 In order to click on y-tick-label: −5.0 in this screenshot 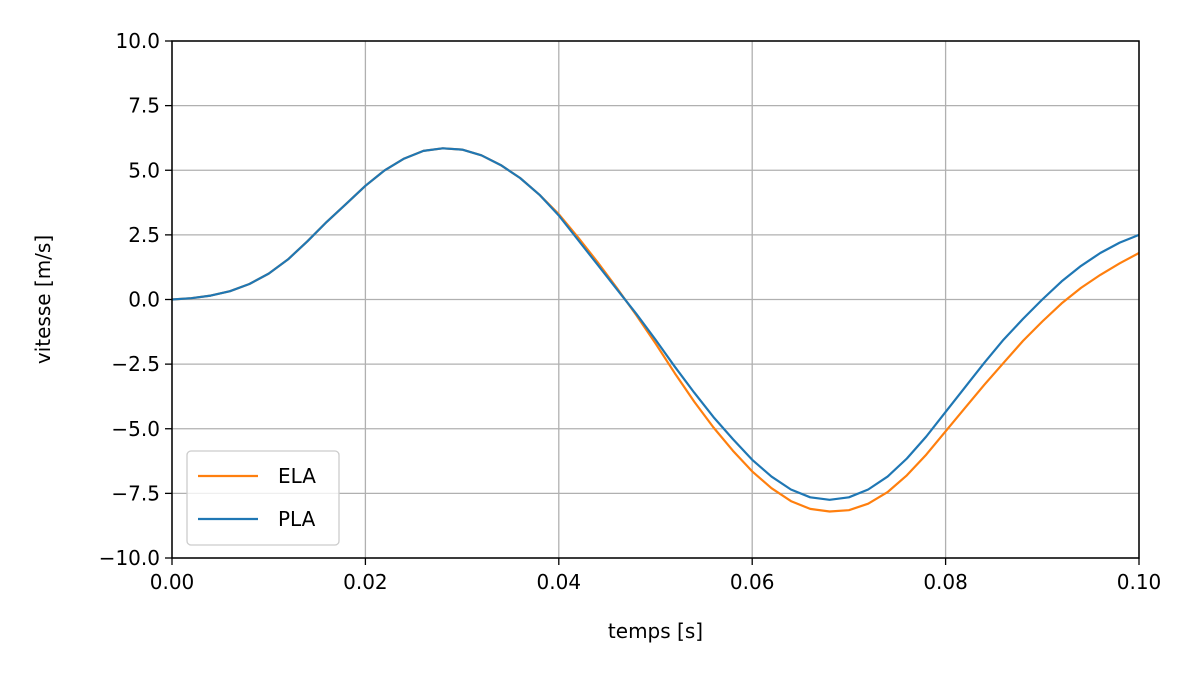, I will do `click(135, 429)`.